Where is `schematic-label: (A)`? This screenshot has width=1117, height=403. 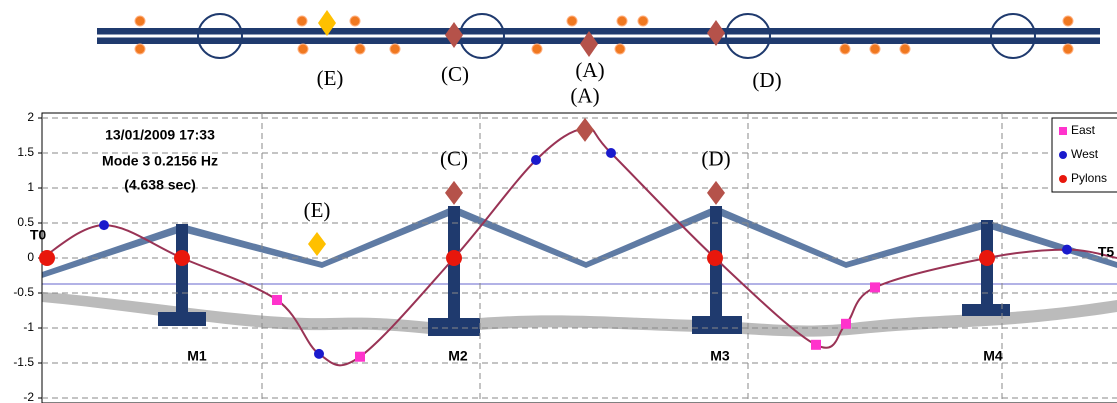
schematic-label: (A) is located at coordinates (589, 70).